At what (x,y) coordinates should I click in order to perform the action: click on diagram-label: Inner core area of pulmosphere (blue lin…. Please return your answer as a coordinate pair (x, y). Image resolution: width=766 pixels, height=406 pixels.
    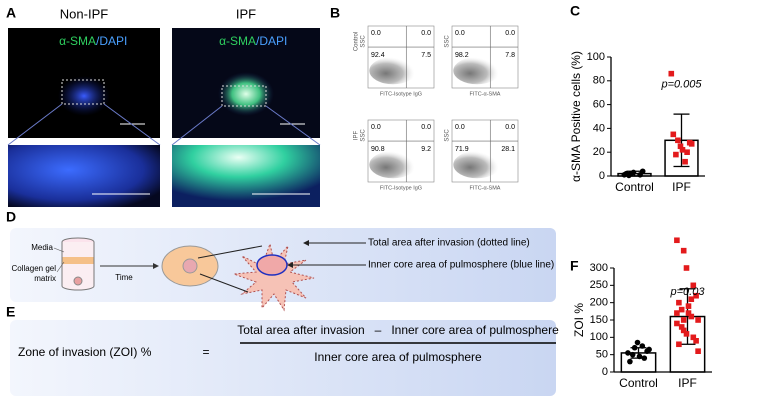
    Looking at the image, I should click on (461, 265).